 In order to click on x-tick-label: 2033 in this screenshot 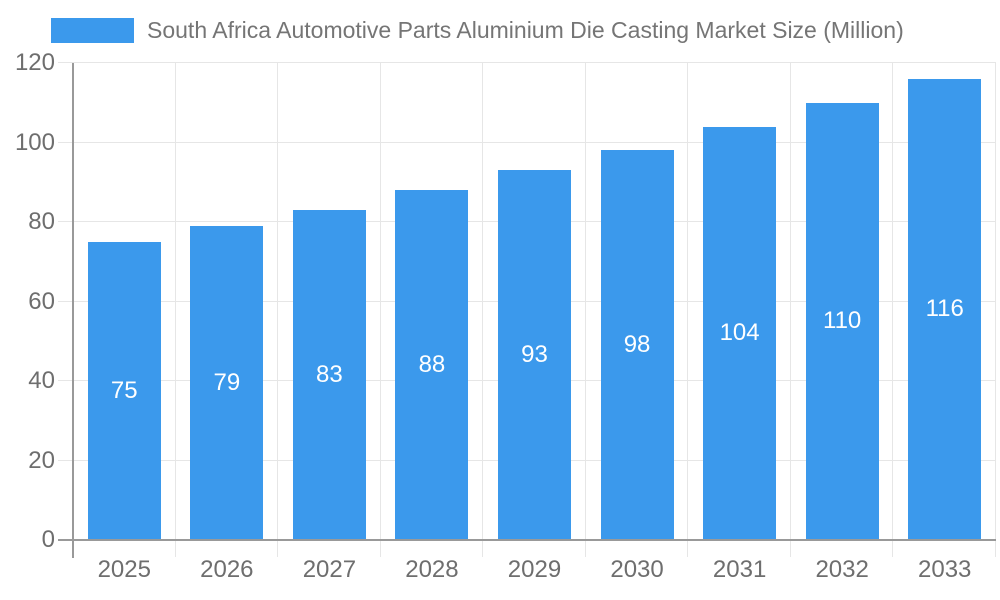, I will do `click(945, 569)`.